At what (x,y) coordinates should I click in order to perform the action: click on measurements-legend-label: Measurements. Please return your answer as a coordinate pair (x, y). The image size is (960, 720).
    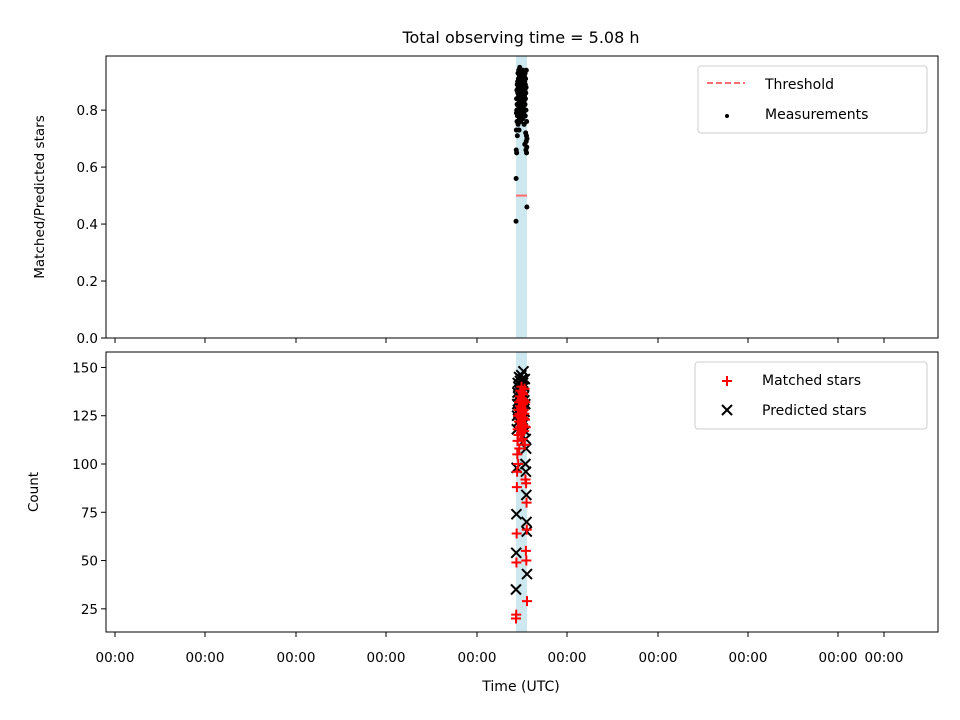
    Looking at the image, I should click on (816, 115).